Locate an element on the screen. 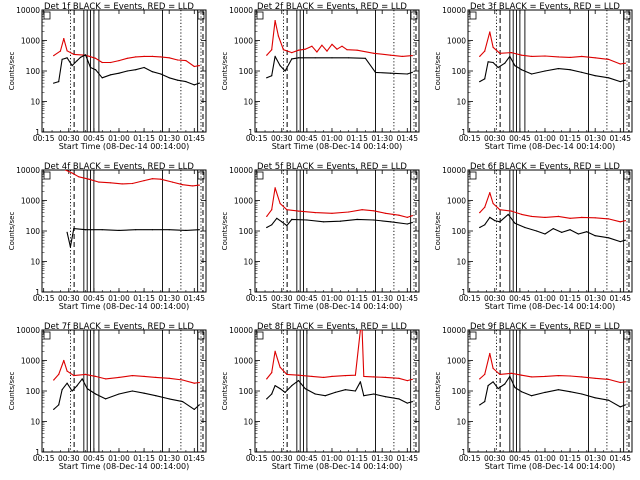 Image resolution: width=640 pixels, height=480 pixels. y-tick-label: 100 is located at coordinates (459, 71).